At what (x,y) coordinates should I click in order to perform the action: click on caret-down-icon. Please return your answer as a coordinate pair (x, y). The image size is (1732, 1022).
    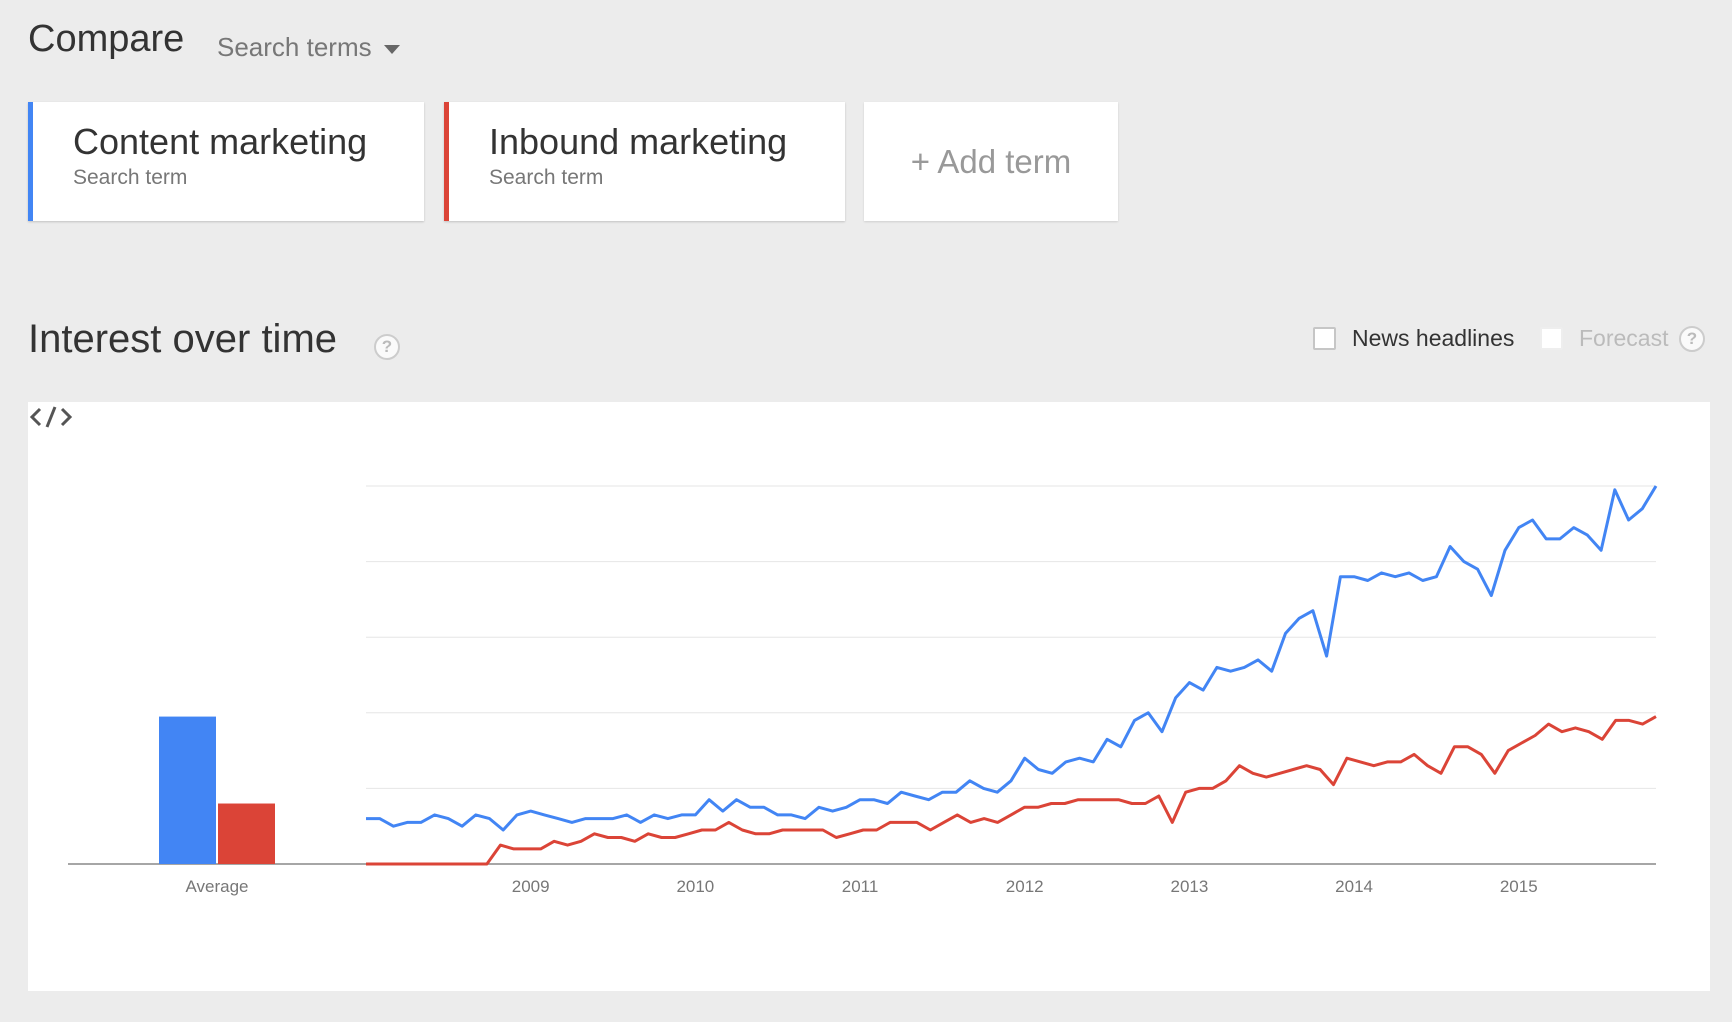
    Looking at the image, I should click on (391, 49).